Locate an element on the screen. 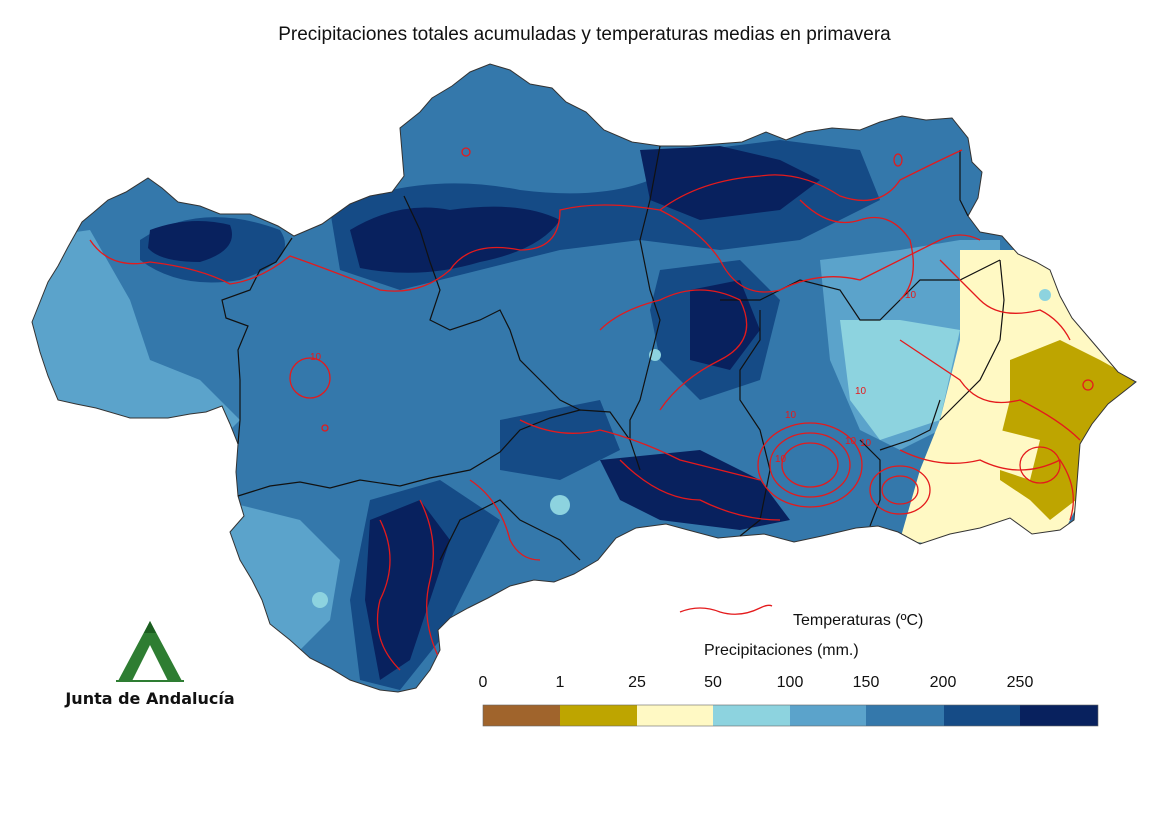 The width and height of the screenshot is (1169, 826). scale-label: 0 is located at coordinates (483, 682).